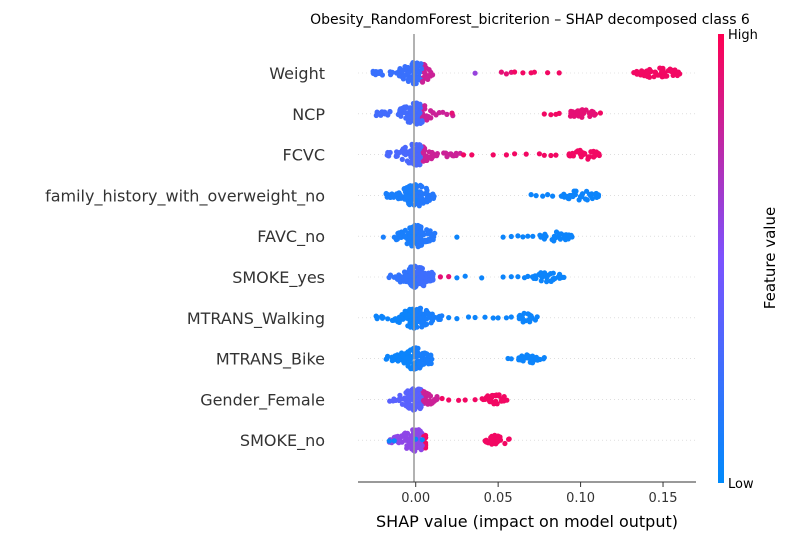 The width and height of the screenshot is (797, 540). What do you see at coordinates (262, 400) in the screenshot?
I see `feature-label: Gender_Female` at bounding box center [262, 400].